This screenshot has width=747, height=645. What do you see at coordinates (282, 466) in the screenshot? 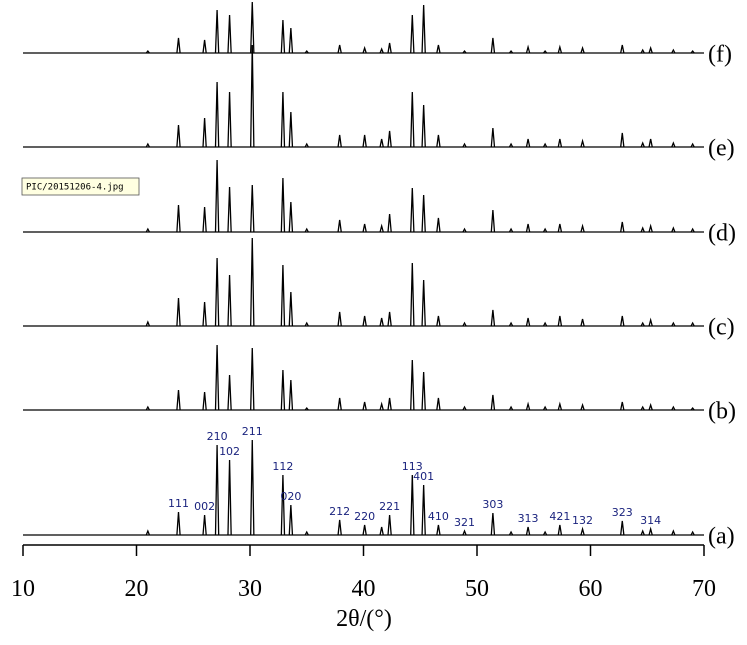
I see `hkl-label: 112` at bounding box center [282, 466].